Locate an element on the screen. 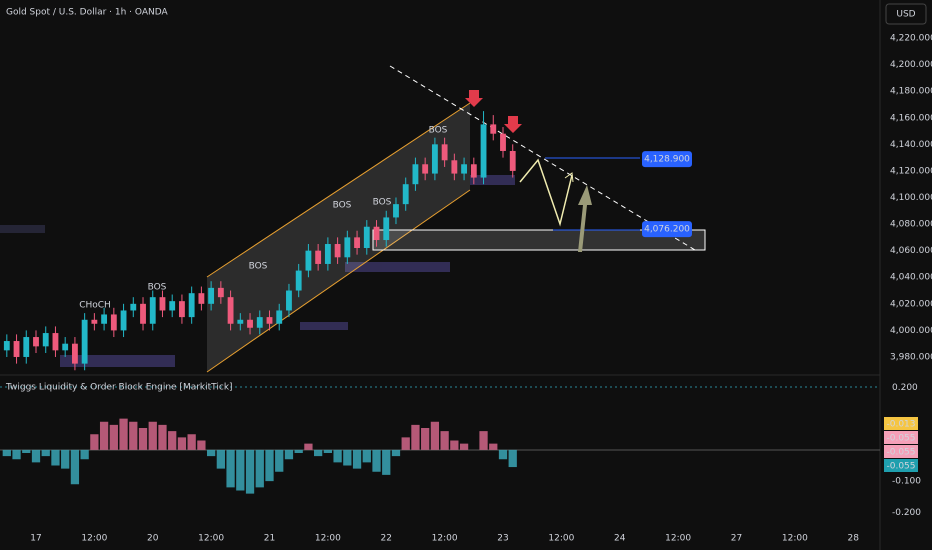 Image resolution: width=932 pixels, height=550 pixels. chart-title: Gold Spot / U.S. Dollar · 1h · OANDA is located at coordinates (87, 13).